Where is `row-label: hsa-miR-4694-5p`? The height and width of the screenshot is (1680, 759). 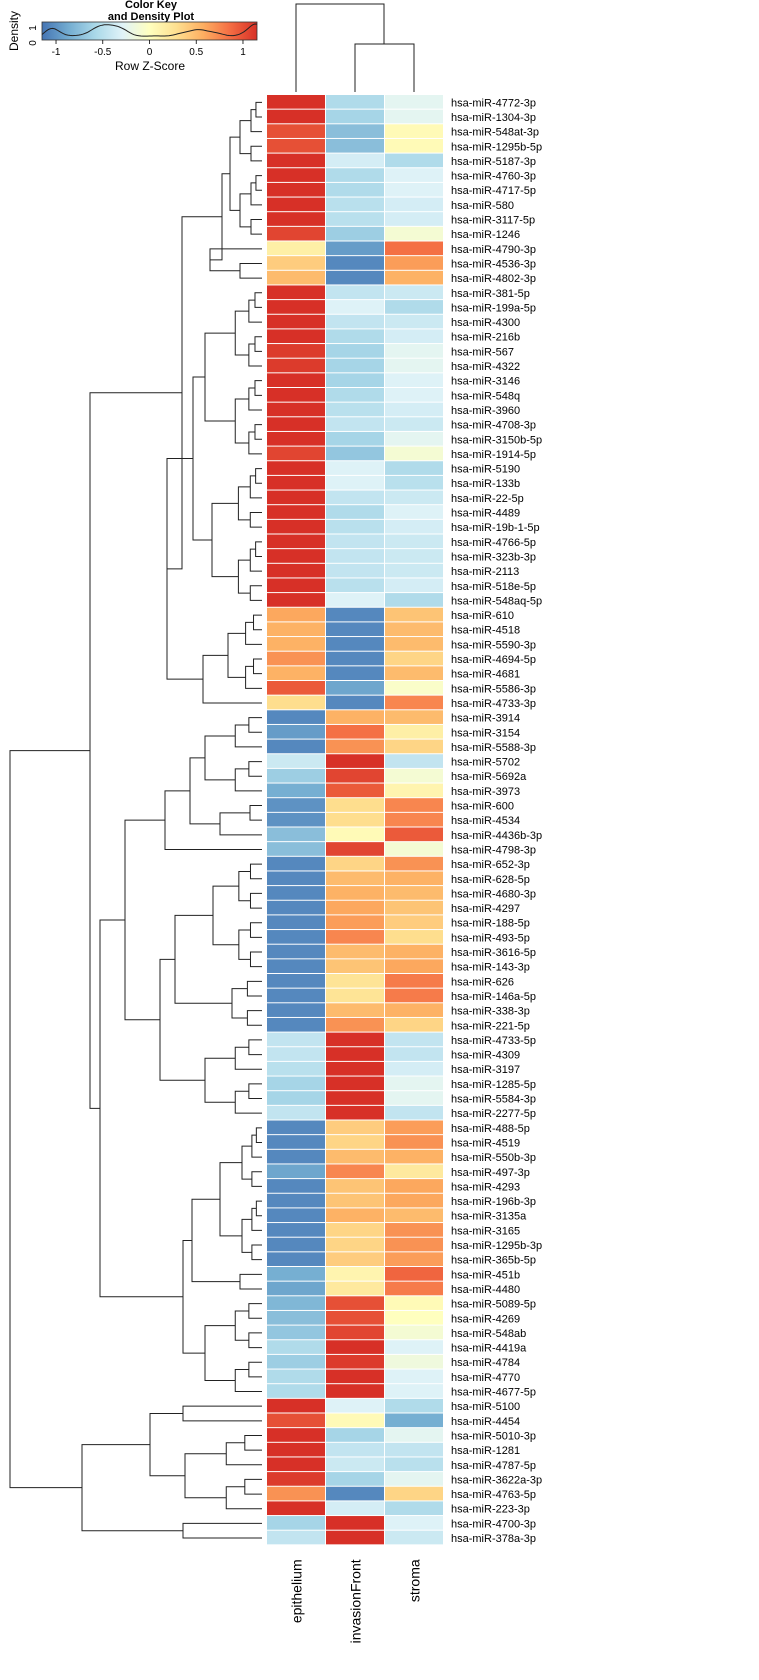
row-label: hsa-miR-4694-5p is located at coordinates (493, 660).